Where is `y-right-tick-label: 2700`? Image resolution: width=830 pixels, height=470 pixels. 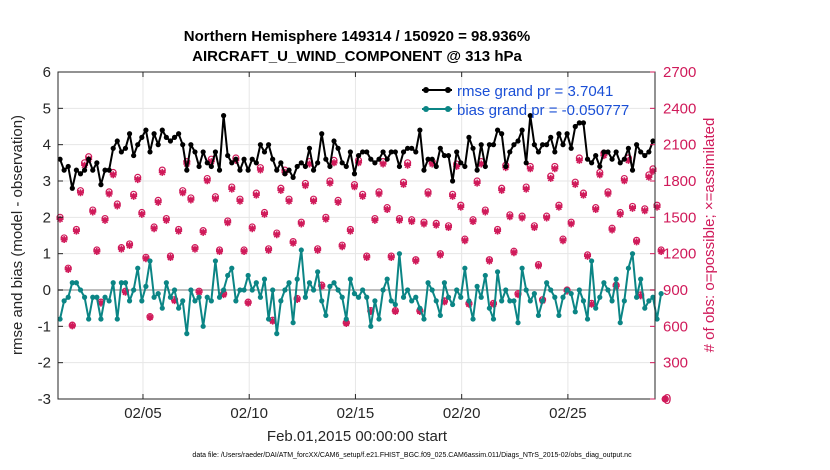 y-right-tick-label: 2700 is located at coordinates (679, 72).